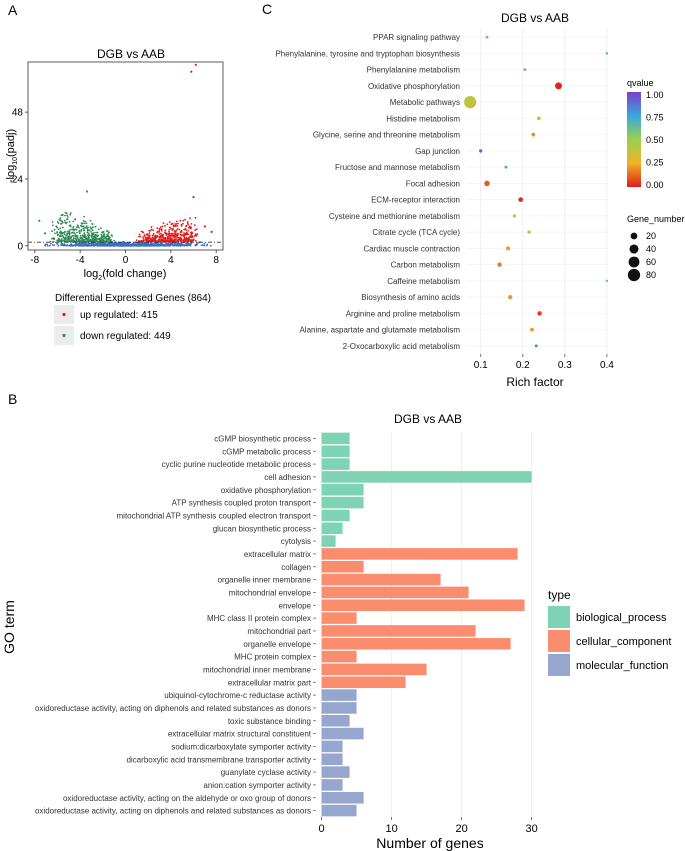  What do you see at coordinates (651, 249) in the screenshot?
I see `kegg-size-legend-label: 40` at bounding box center [651, 249].